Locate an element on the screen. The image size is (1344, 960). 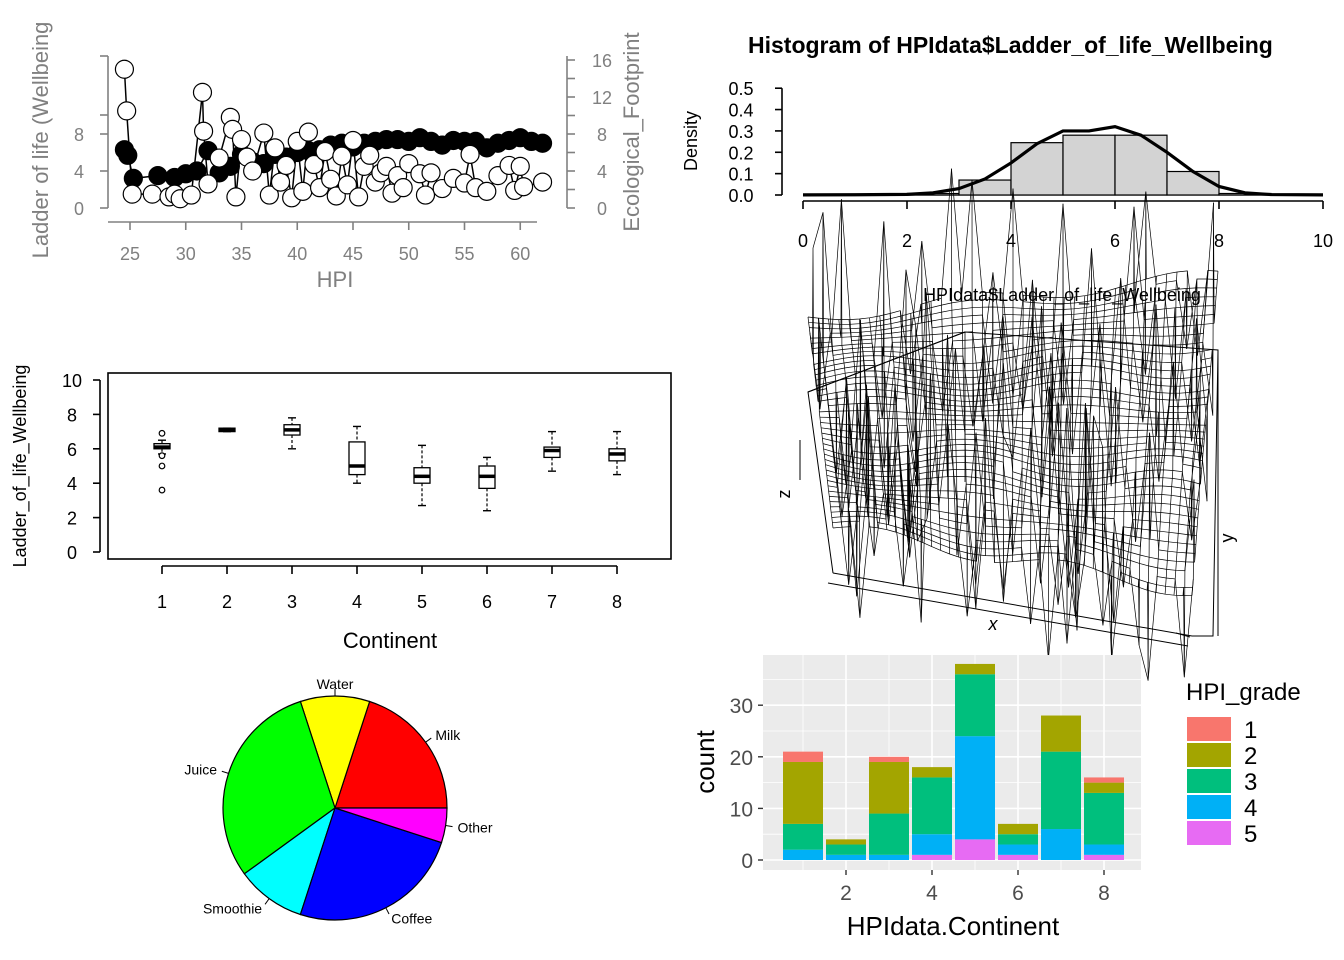
surface-y-axis-label: y is located at coordinates (1227, 538).